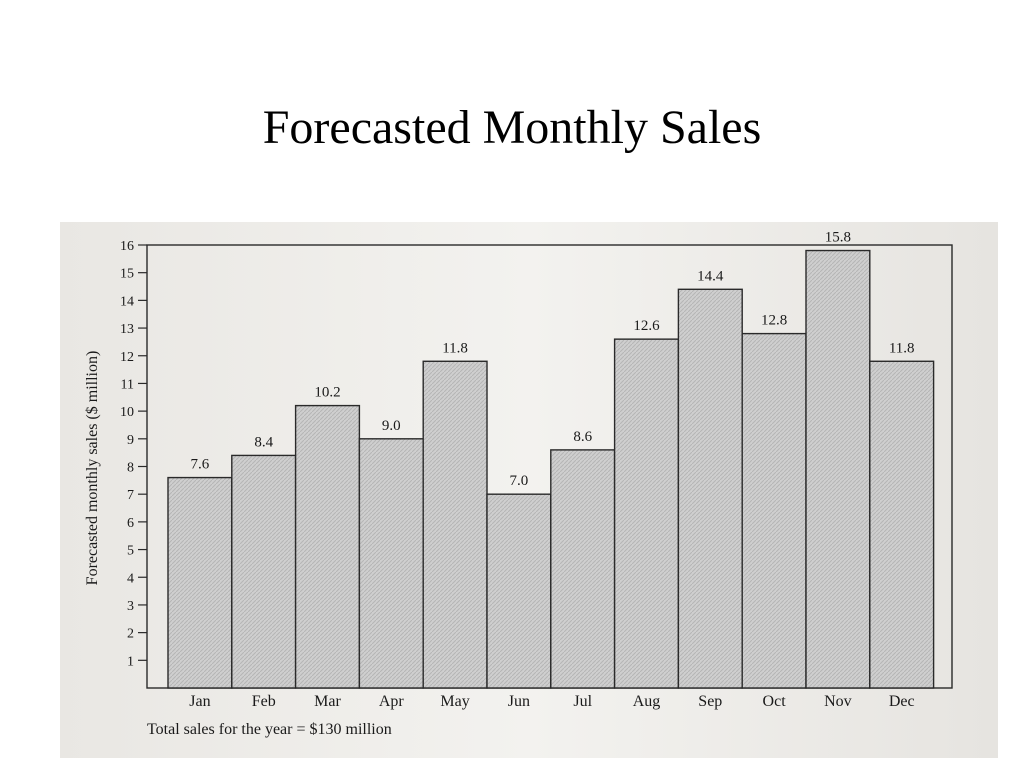  Describe the element at coordinates (391, 426) in the screenshot. I see `data-label-apr: 9.0` at that location.